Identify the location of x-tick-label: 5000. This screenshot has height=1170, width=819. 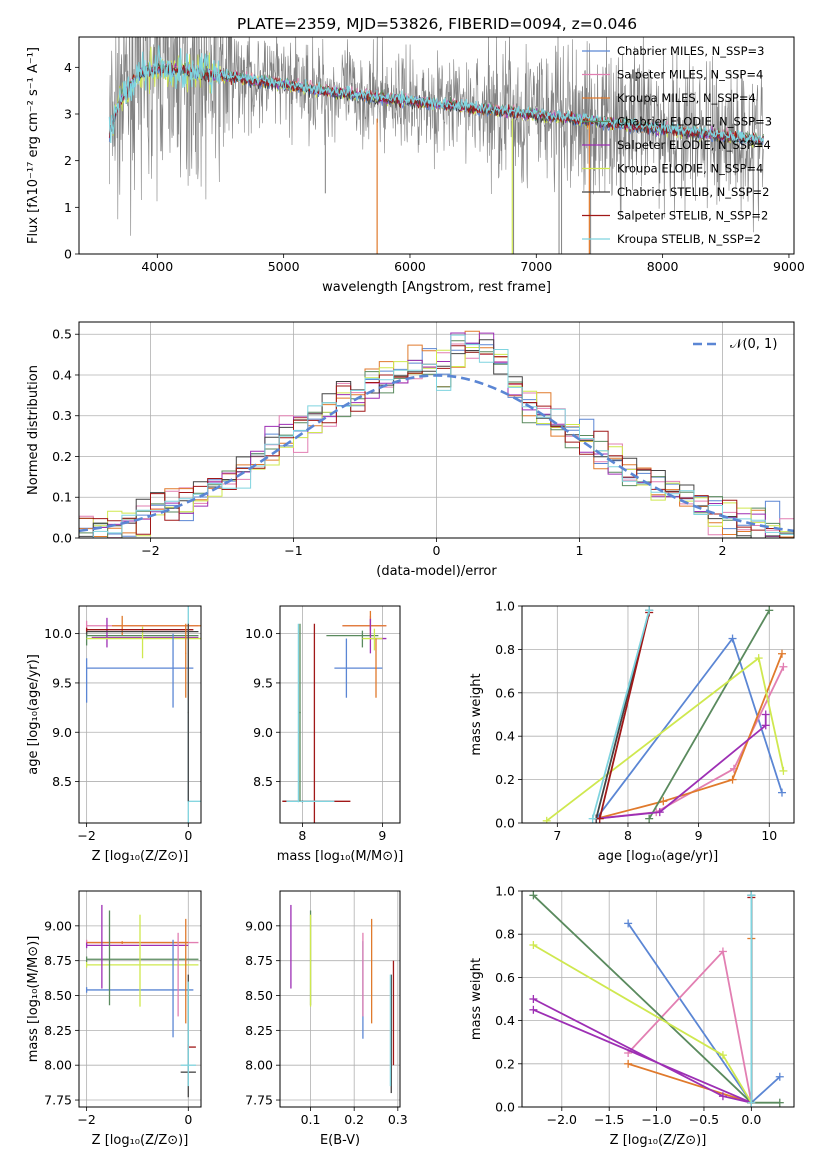
(284, 266).